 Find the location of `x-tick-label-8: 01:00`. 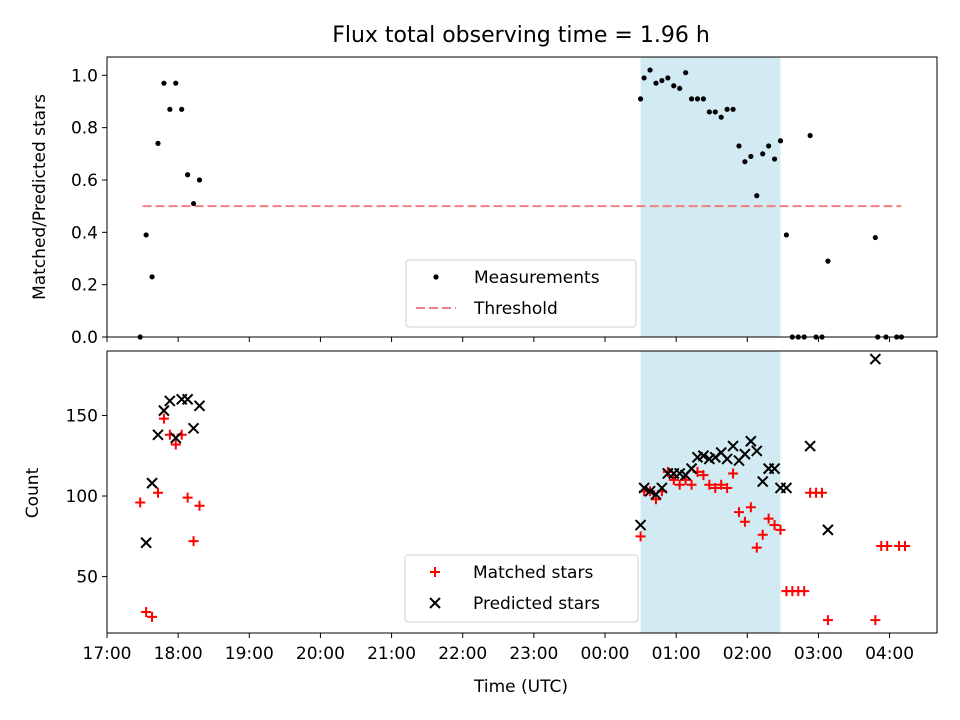

x-tick-label-8: 01:00 is located at coordinates (676, 654).